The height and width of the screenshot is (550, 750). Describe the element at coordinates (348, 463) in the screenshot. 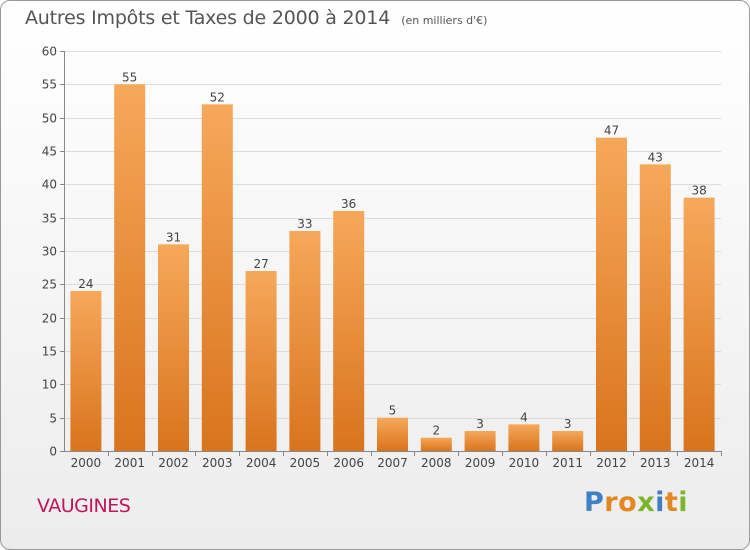

I see `x-tick-label: 2006` at that location.